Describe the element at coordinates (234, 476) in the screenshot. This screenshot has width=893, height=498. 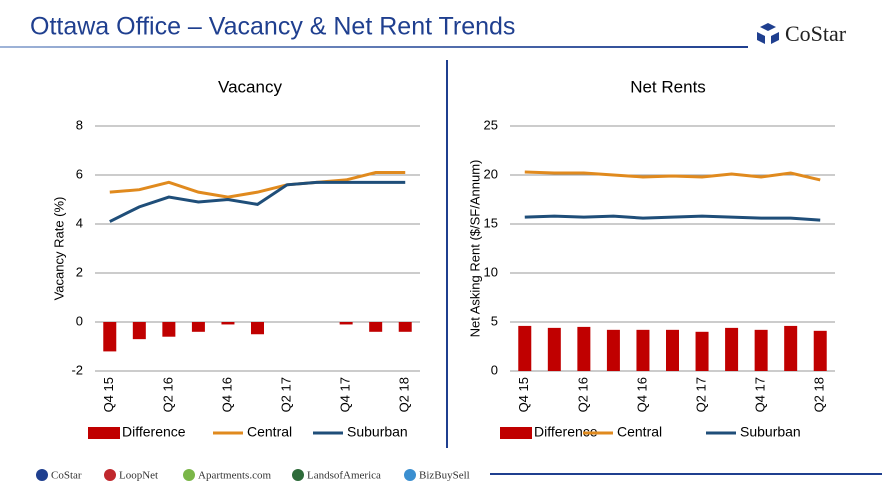
I see `brand-name: Apartments.com` at that location.